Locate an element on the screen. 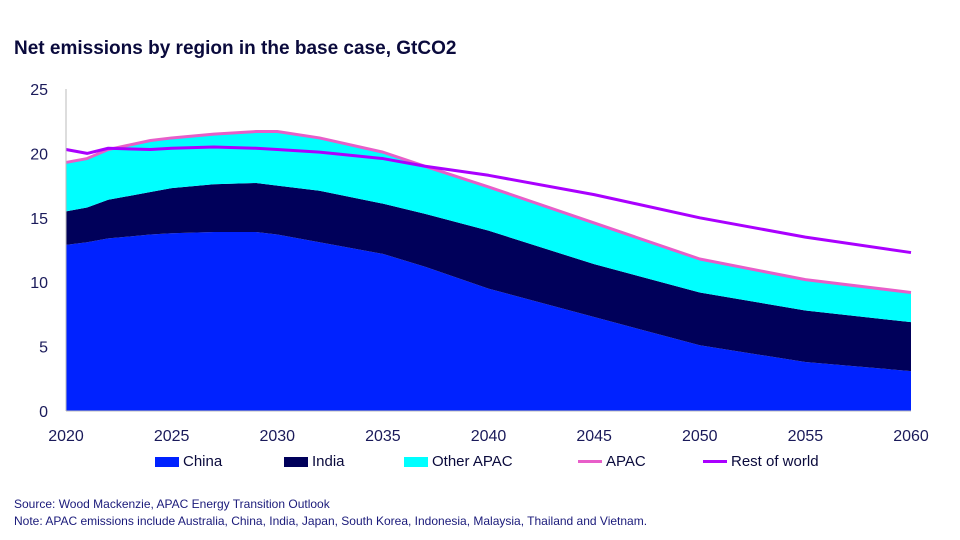 Image resolution: width=960 pixels, height=540 pixels. y-tick-label: 25 is located at coordinates (39, 90).